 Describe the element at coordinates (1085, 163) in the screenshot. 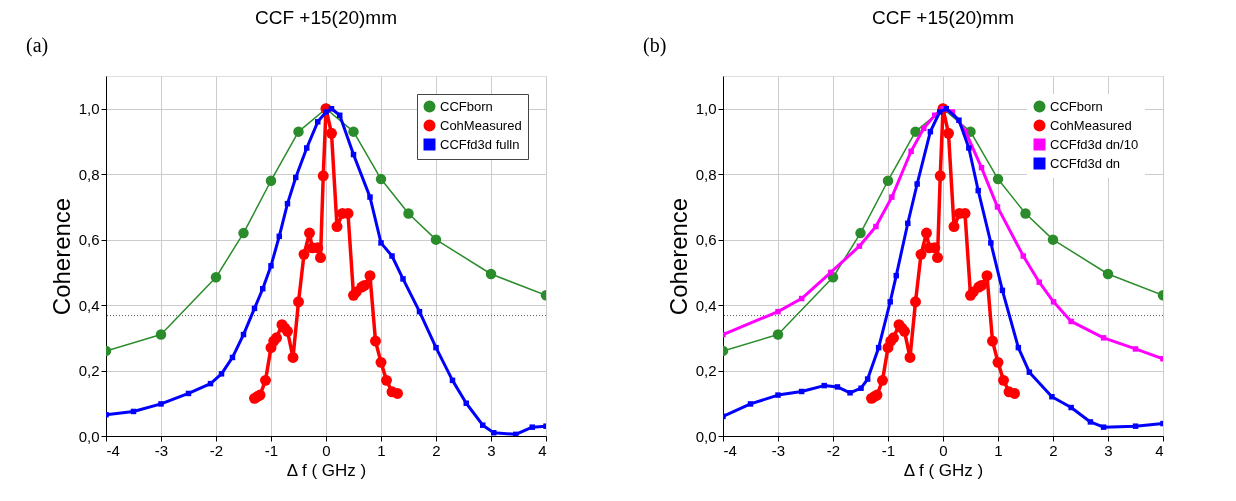

I see `legend-label: CCFfd3d dn` at that location.